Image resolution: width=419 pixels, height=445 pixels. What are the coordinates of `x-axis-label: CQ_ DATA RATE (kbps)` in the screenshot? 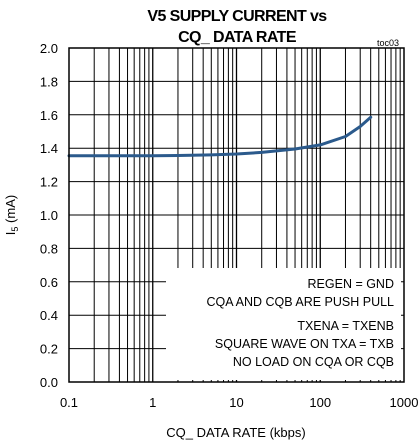 It's located at (235, 432).